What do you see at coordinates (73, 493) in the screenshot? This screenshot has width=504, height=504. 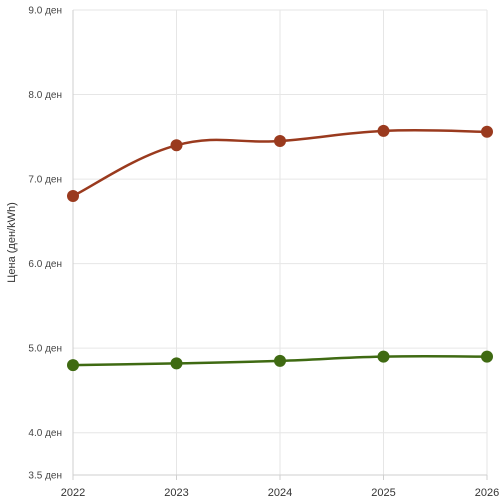 I see `x-tick-label: 2022` at bounding box center [73, 493].